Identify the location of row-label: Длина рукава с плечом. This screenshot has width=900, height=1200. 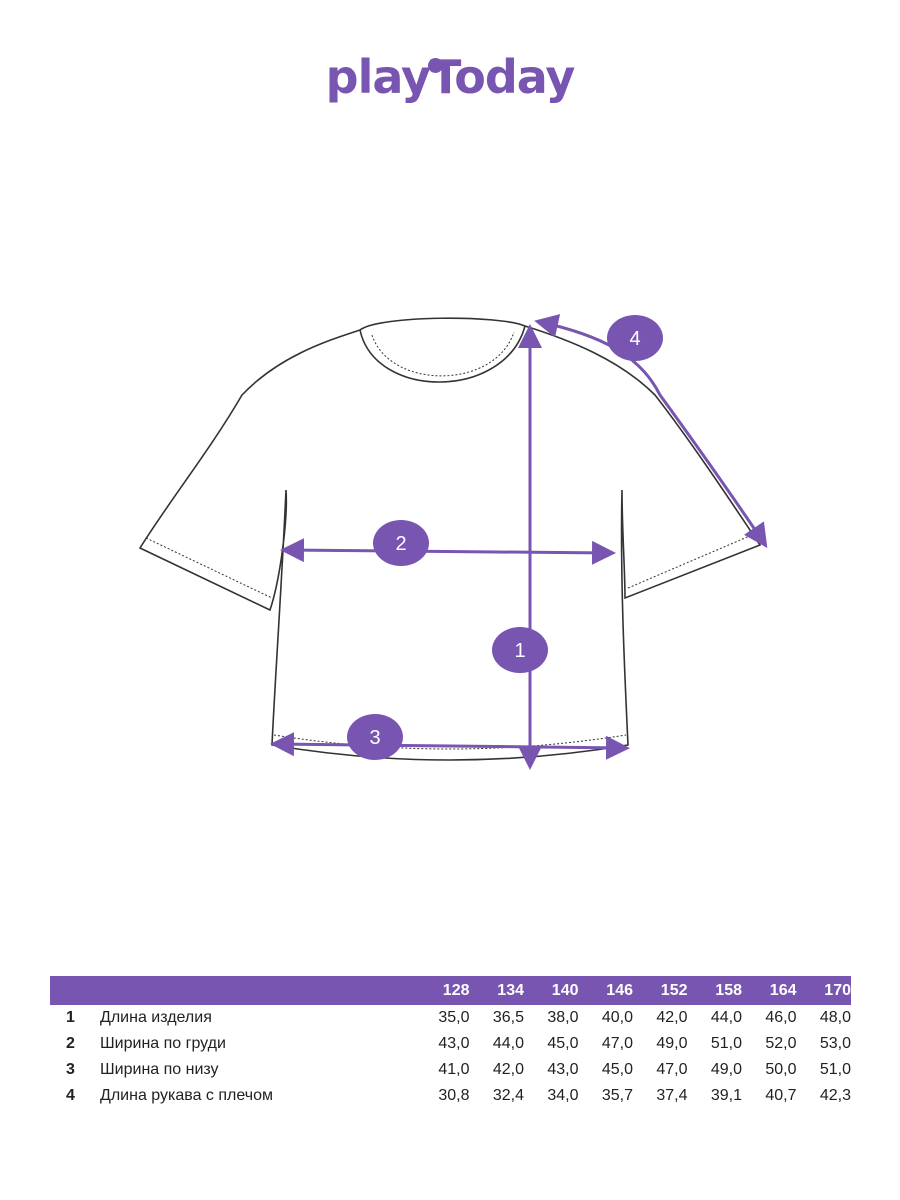
(186, 1095).